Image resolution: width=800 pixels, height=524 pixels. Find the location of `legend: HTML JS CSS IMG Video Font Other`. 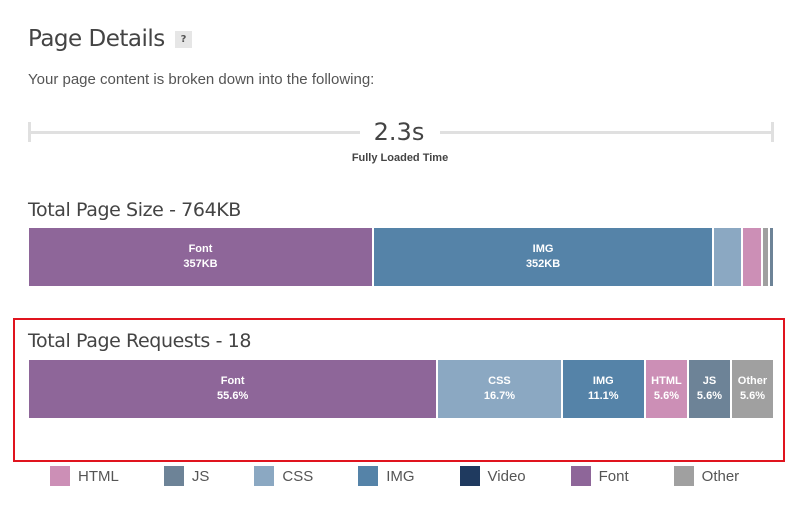

legend: HTML JS CSS IMG Video Font Other is located at coordinates (417, 476).